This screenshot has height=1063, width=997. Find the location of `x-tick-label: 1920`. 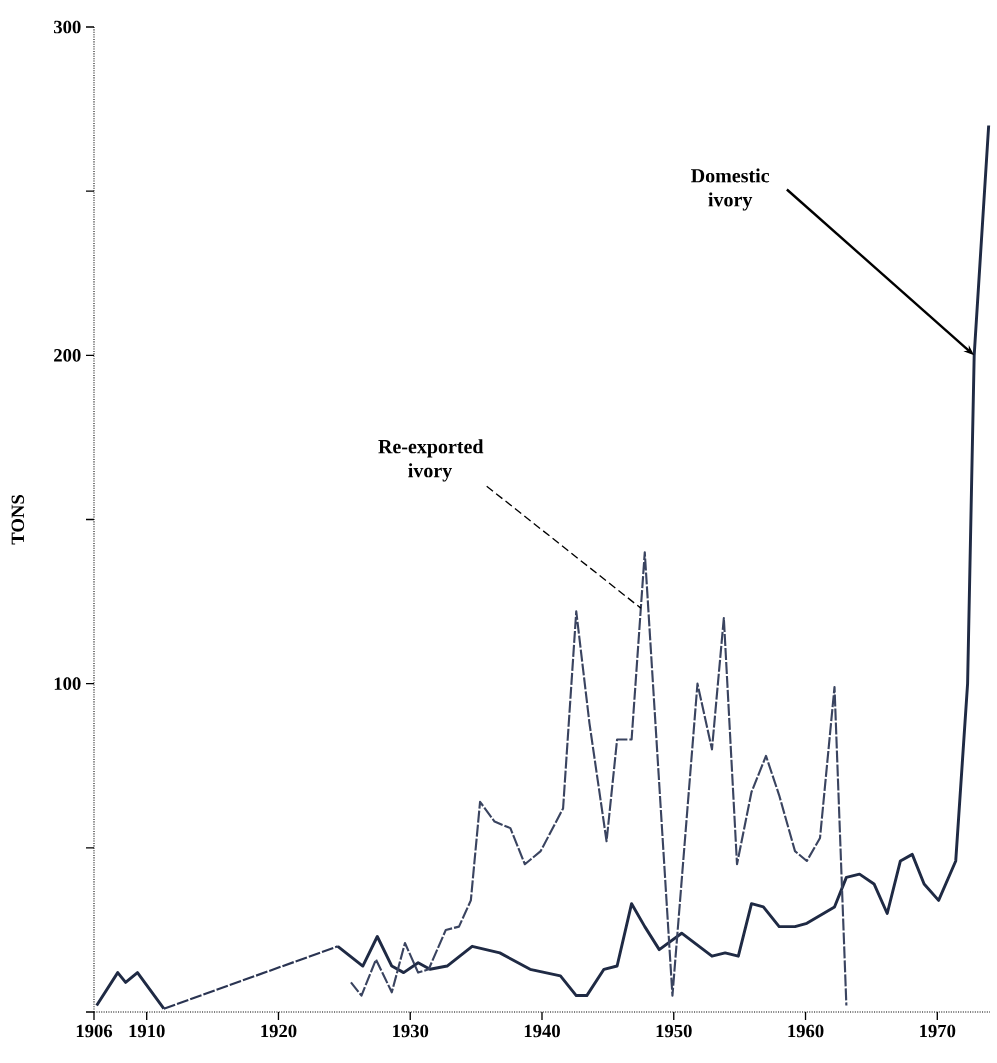

x-tick-label: 1920 is located at coordinates (279, 1031).